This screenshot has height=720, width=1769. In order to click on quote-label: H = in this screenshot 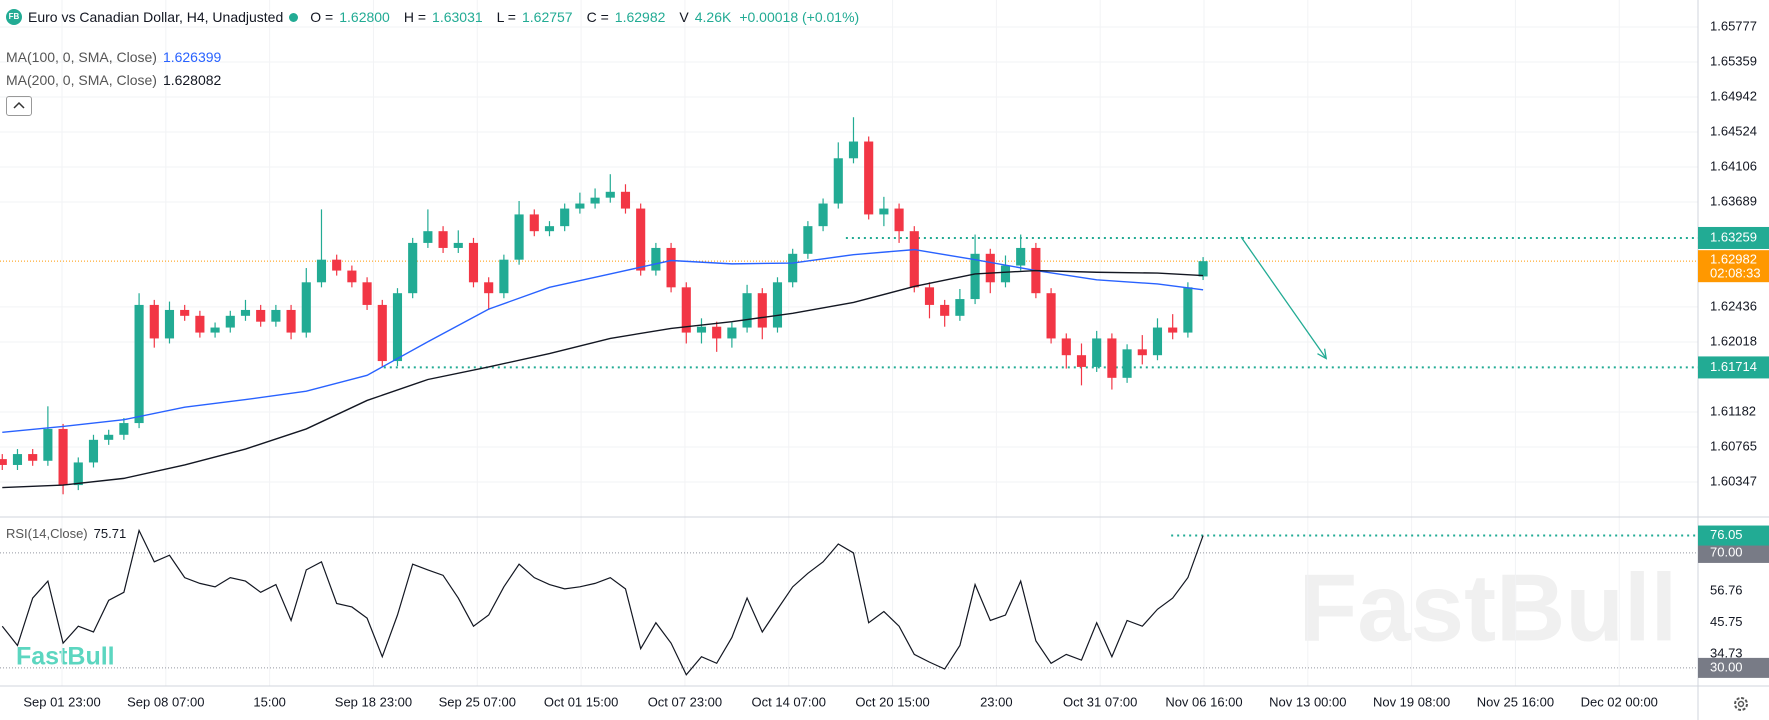, I will do `click(415, 17)`.